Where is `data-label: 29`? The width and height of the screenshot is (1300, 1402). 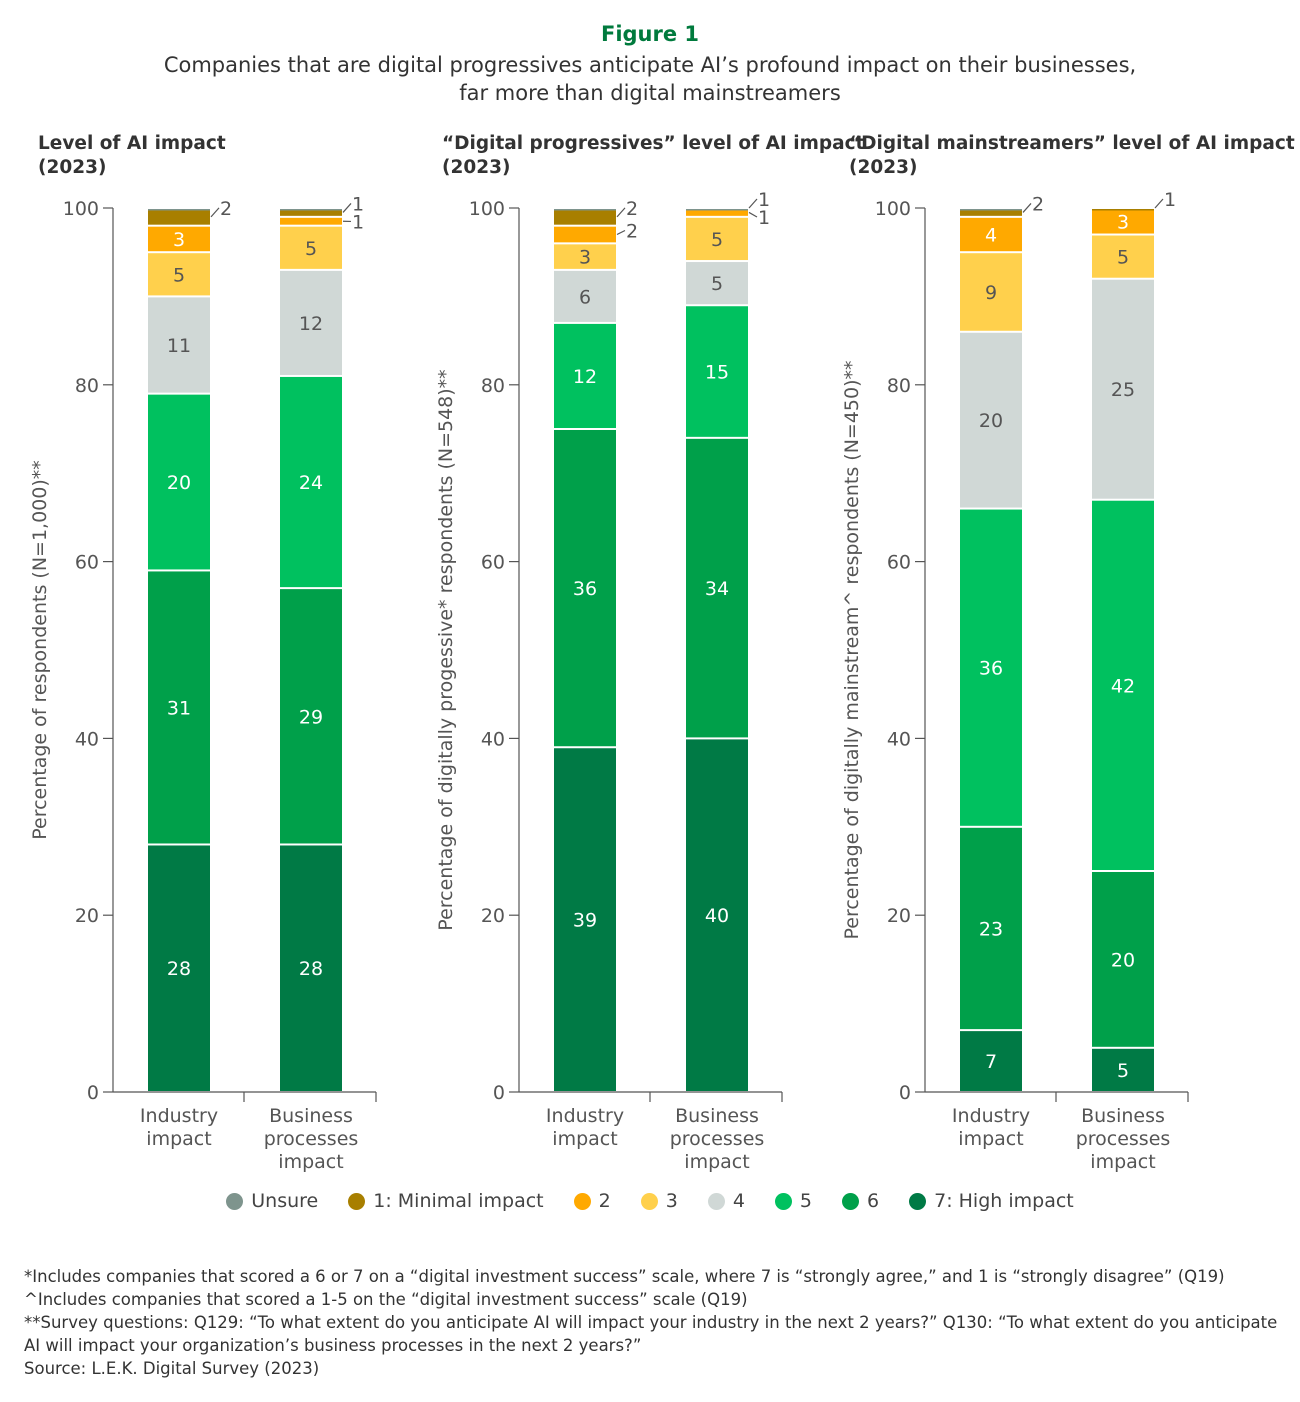 data-label: 29 is located at coordinates (311, 717).